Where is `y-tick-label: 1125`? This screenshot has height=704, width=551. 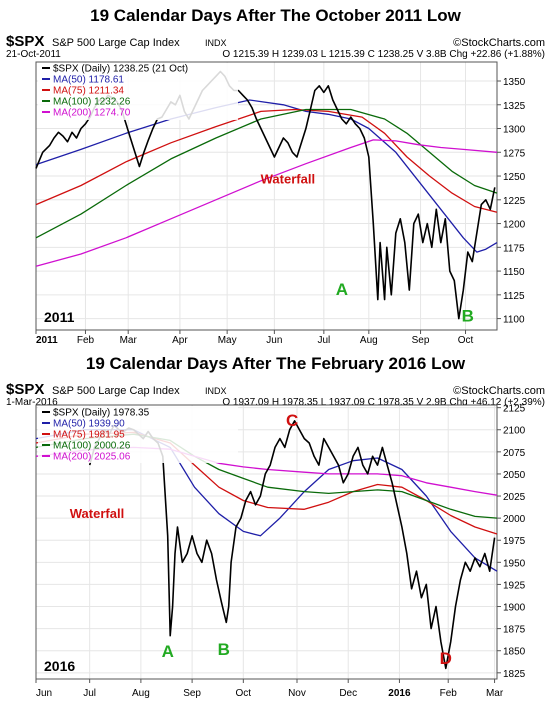 y-tick-label: 1125 is located at coordinates (514, 296).